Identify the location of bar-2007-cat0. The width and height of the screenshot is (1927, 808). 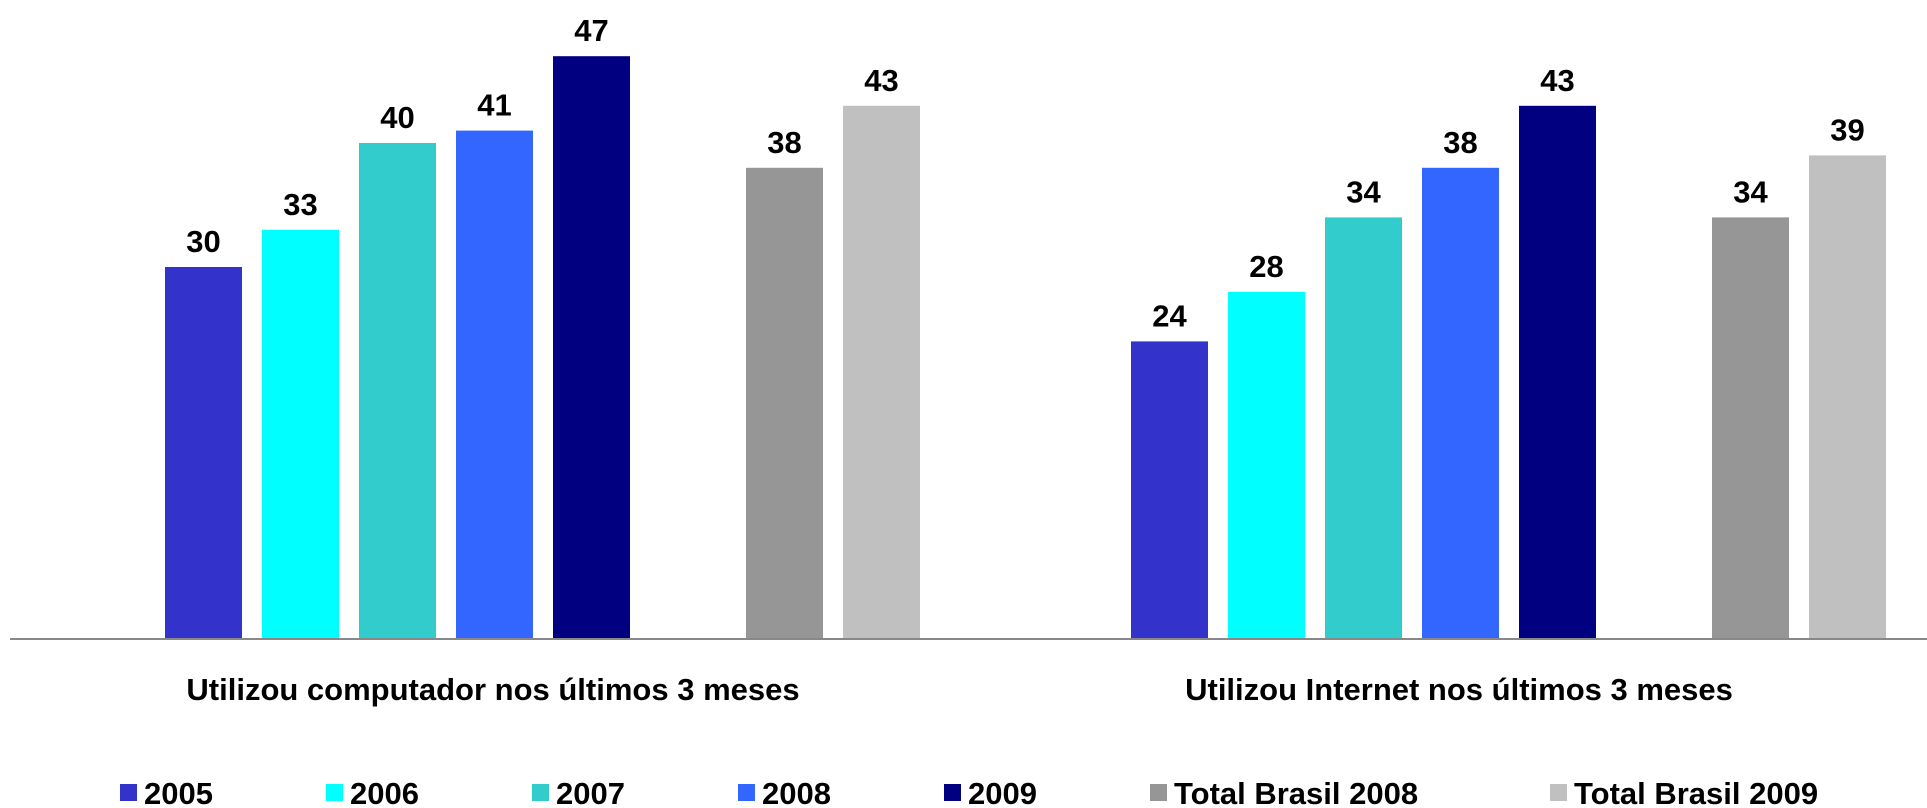
(397, 391).